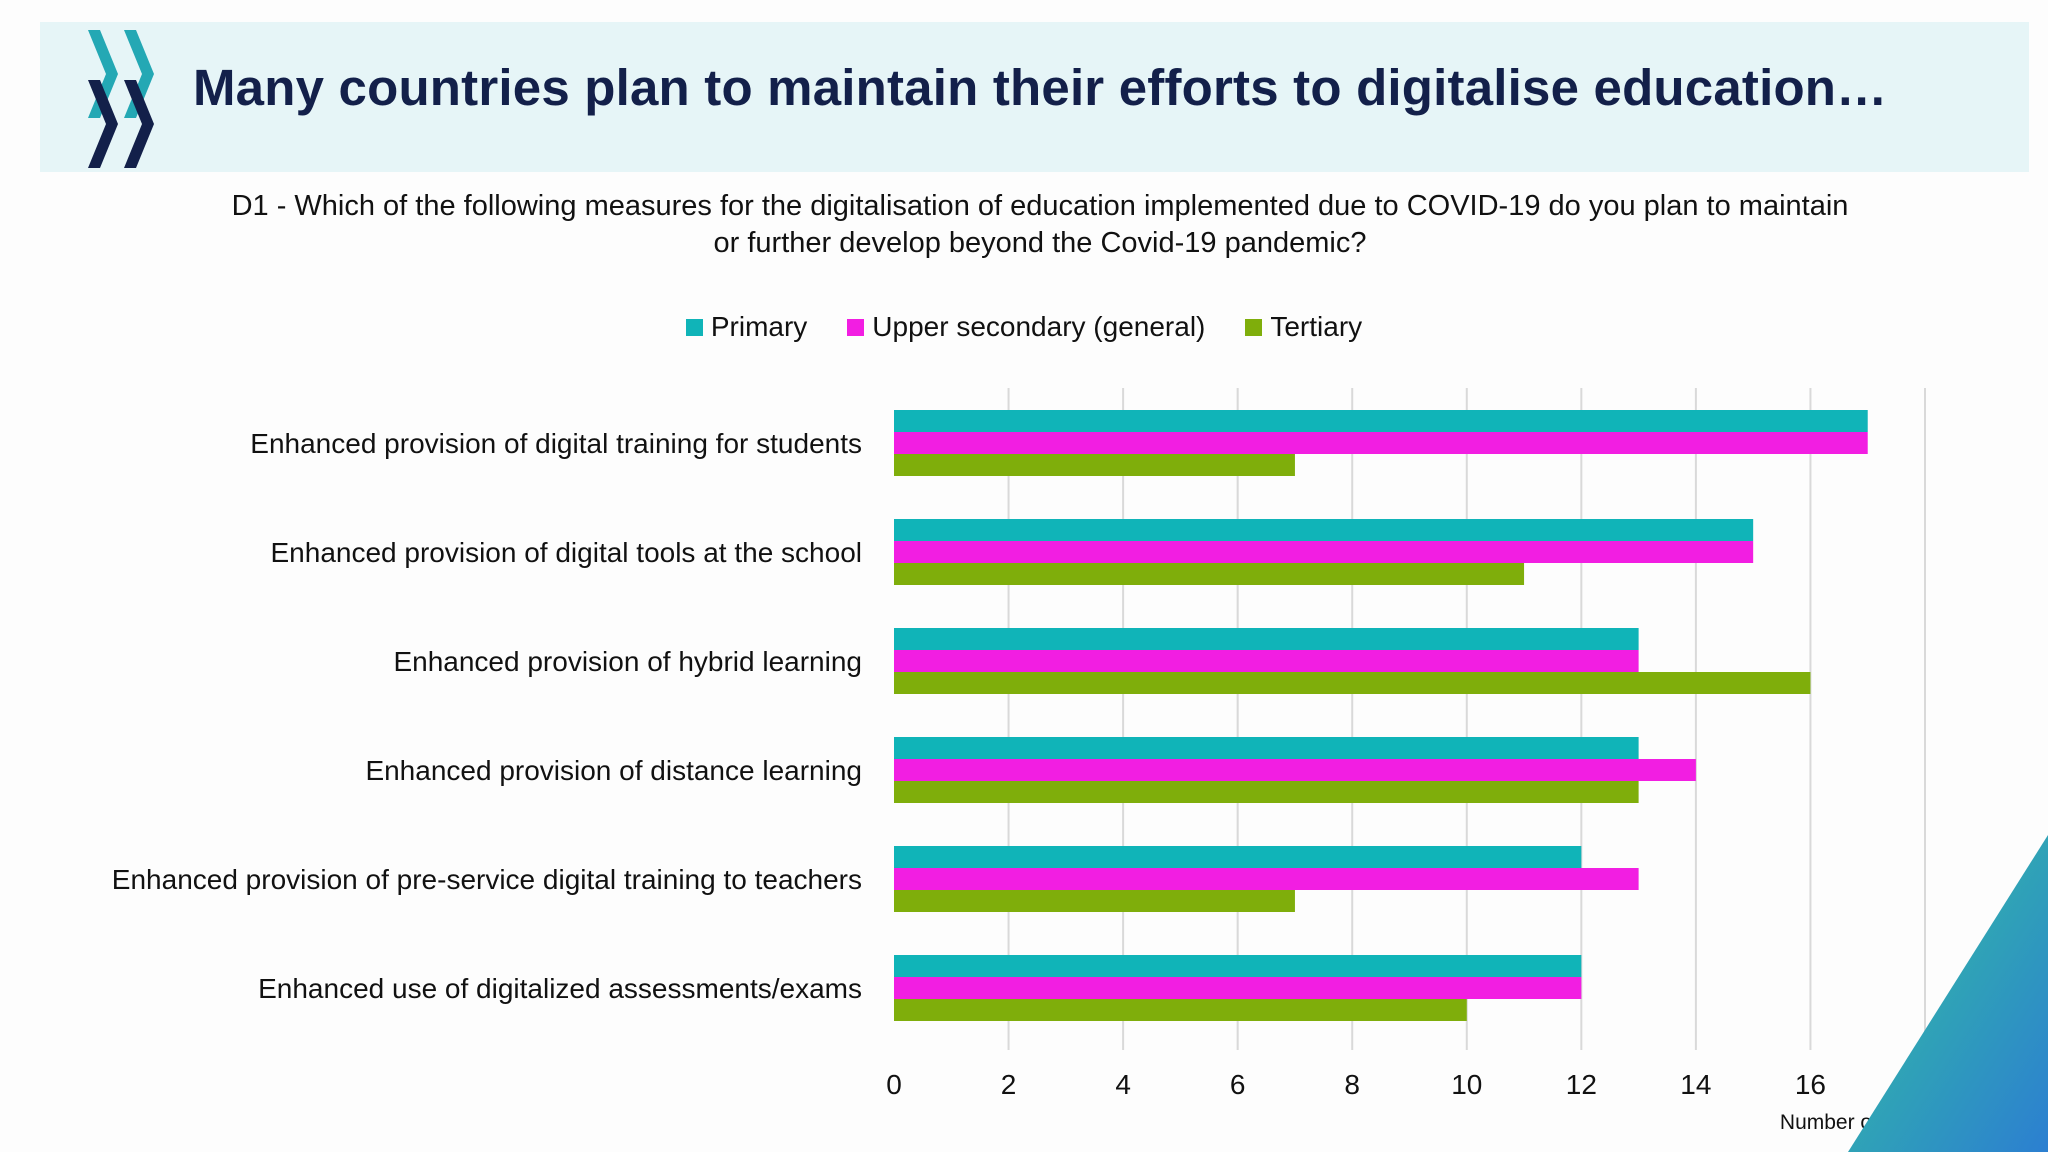 This screenshot has height=1152, width=2048. I want to click on legend-label-upper-secondary: Upper secondary (general), so click(1039, 326).